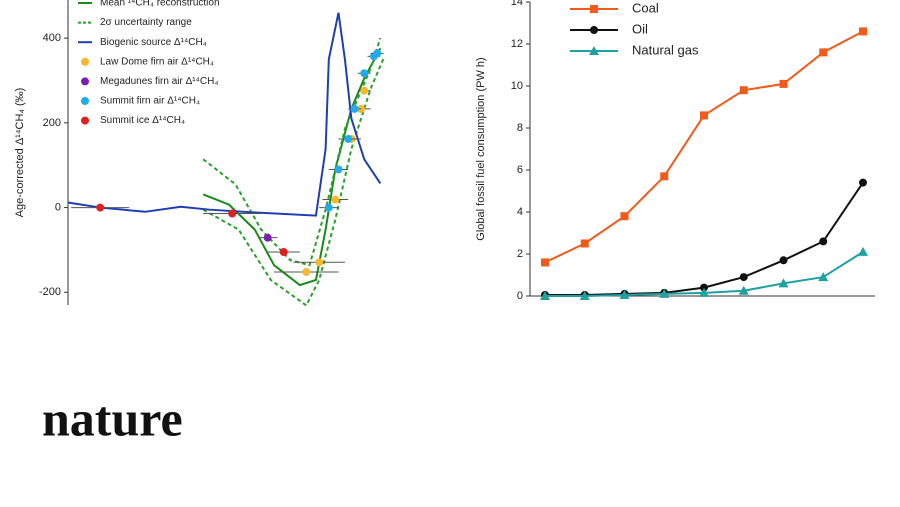 Image resolution: width=900 pixels, height=507 pixels. I want to click on logo: nature, so click(112, 418).